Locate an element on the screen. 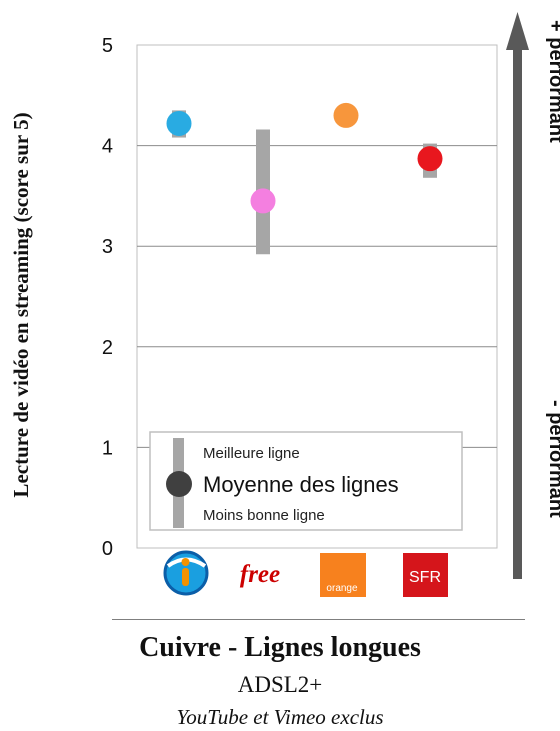 The width and height of the screenshot is (560, 731). arrow-shaft is located at coordinates (517, 312).